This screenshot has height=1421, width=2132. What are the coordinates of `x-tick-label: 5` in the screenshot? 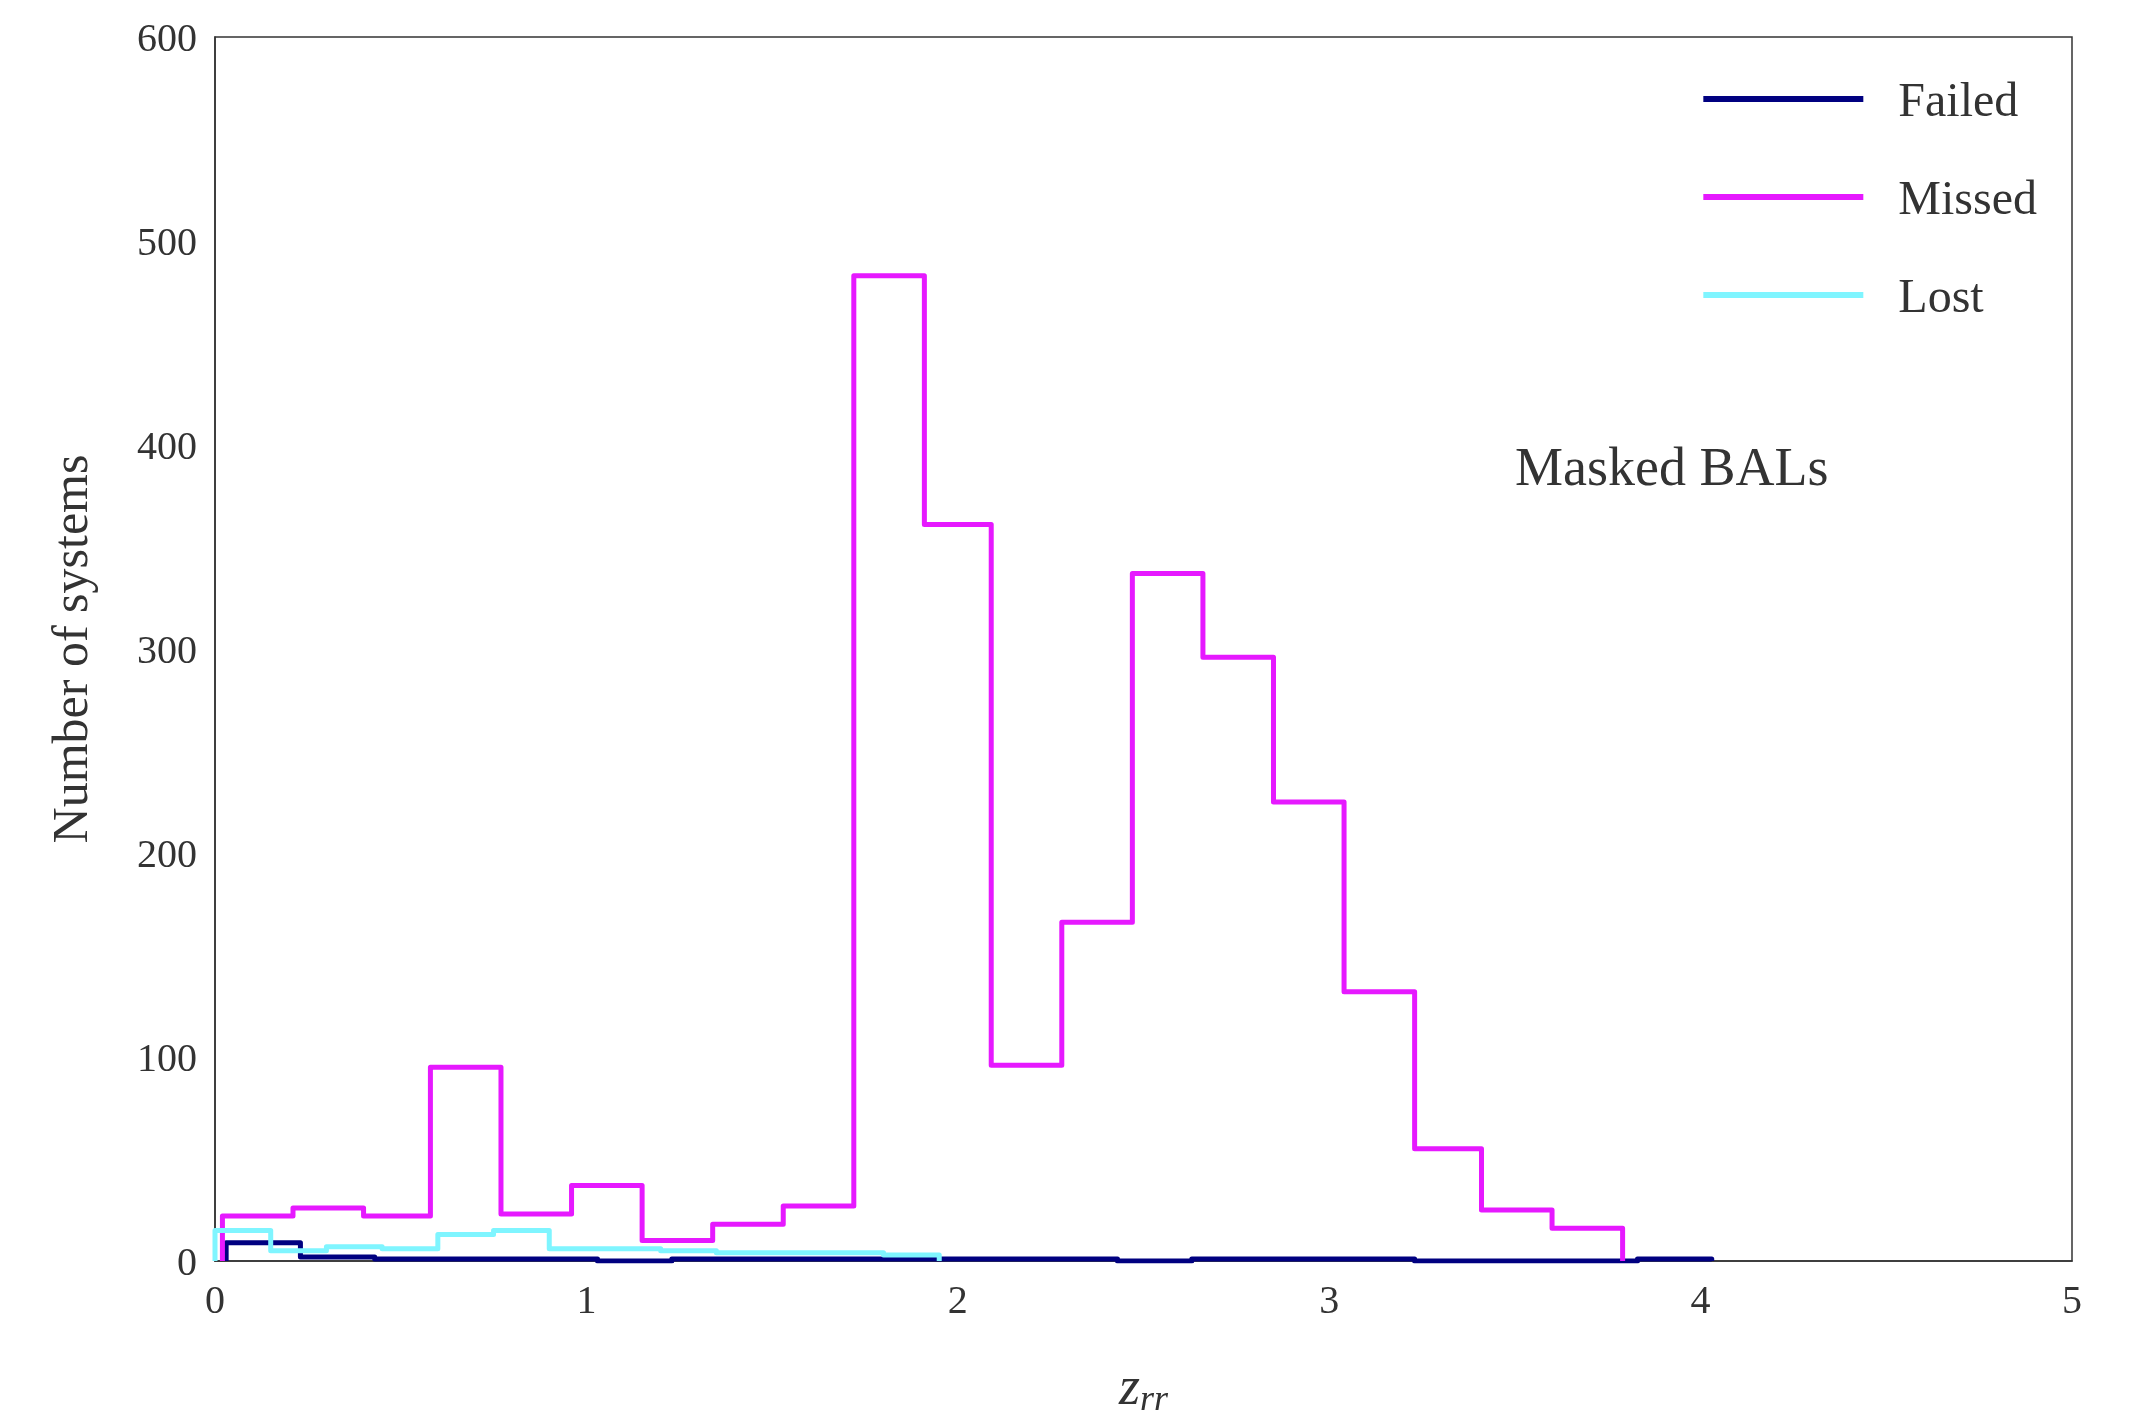 It's located at (2072, 1299).